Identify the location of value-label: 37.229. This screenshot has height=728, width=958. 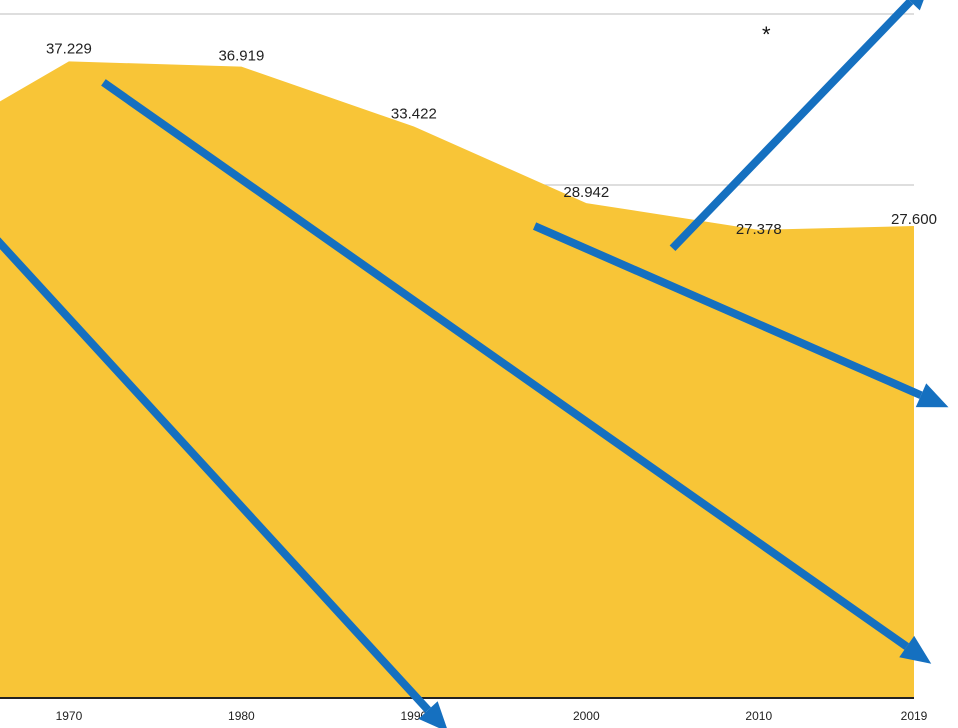
(69, 48).